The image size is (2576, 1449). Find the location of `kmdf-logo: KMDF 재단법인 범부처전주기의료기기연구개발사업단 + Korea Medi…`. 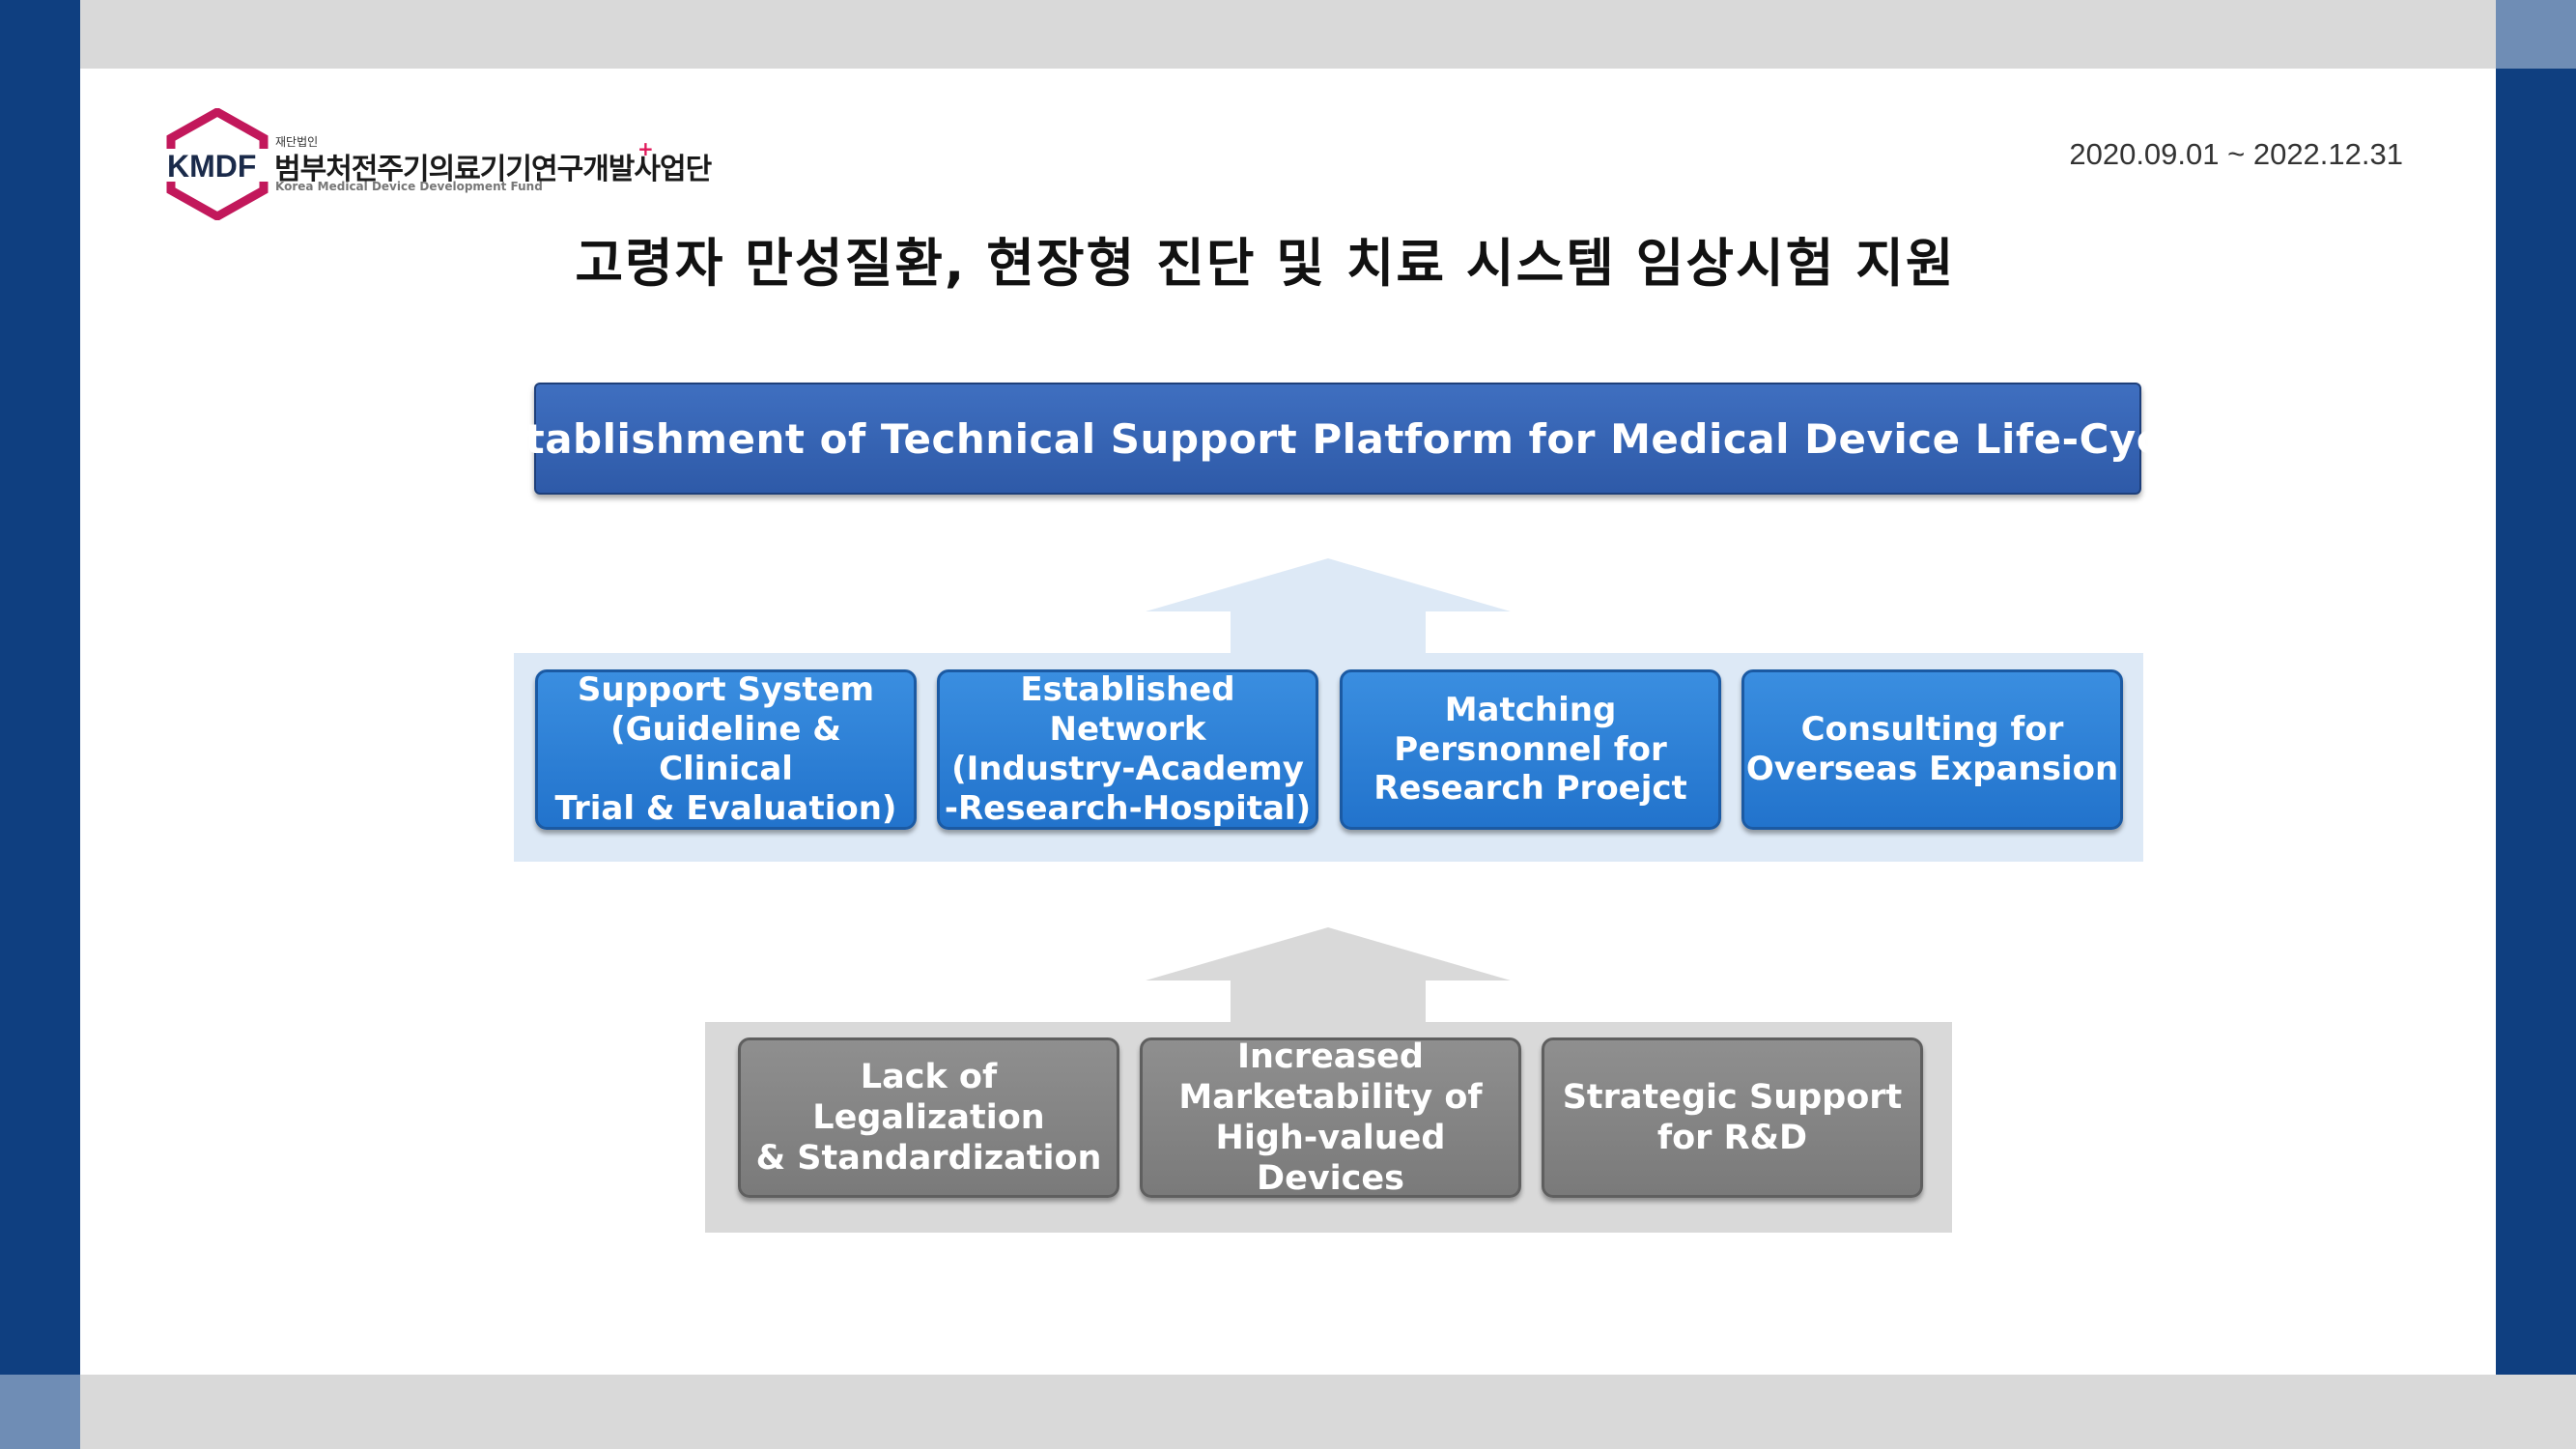

kmdf-logo: KMDF 재단법인 범부처전주기의료기기연구개발사업단 + Korea Medi… is located at coordinates (415, 164).